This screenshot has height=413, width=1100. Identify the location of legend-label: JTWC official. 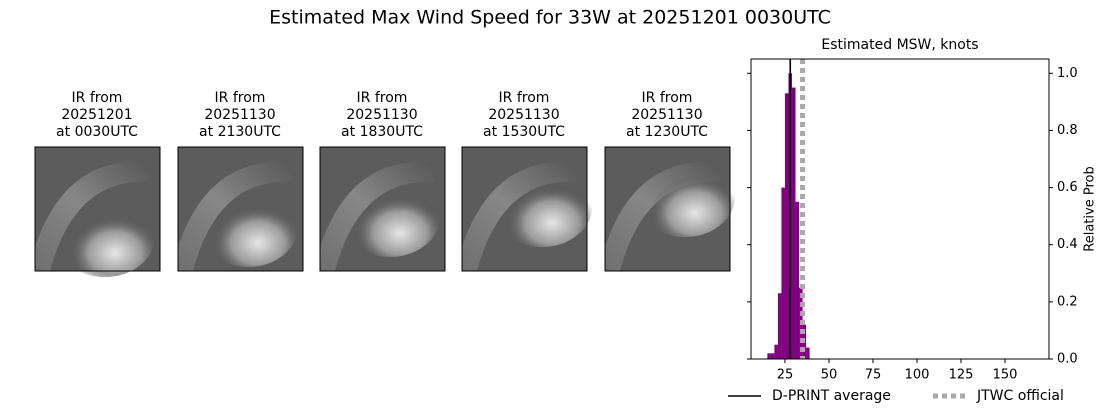
(1020, 396).